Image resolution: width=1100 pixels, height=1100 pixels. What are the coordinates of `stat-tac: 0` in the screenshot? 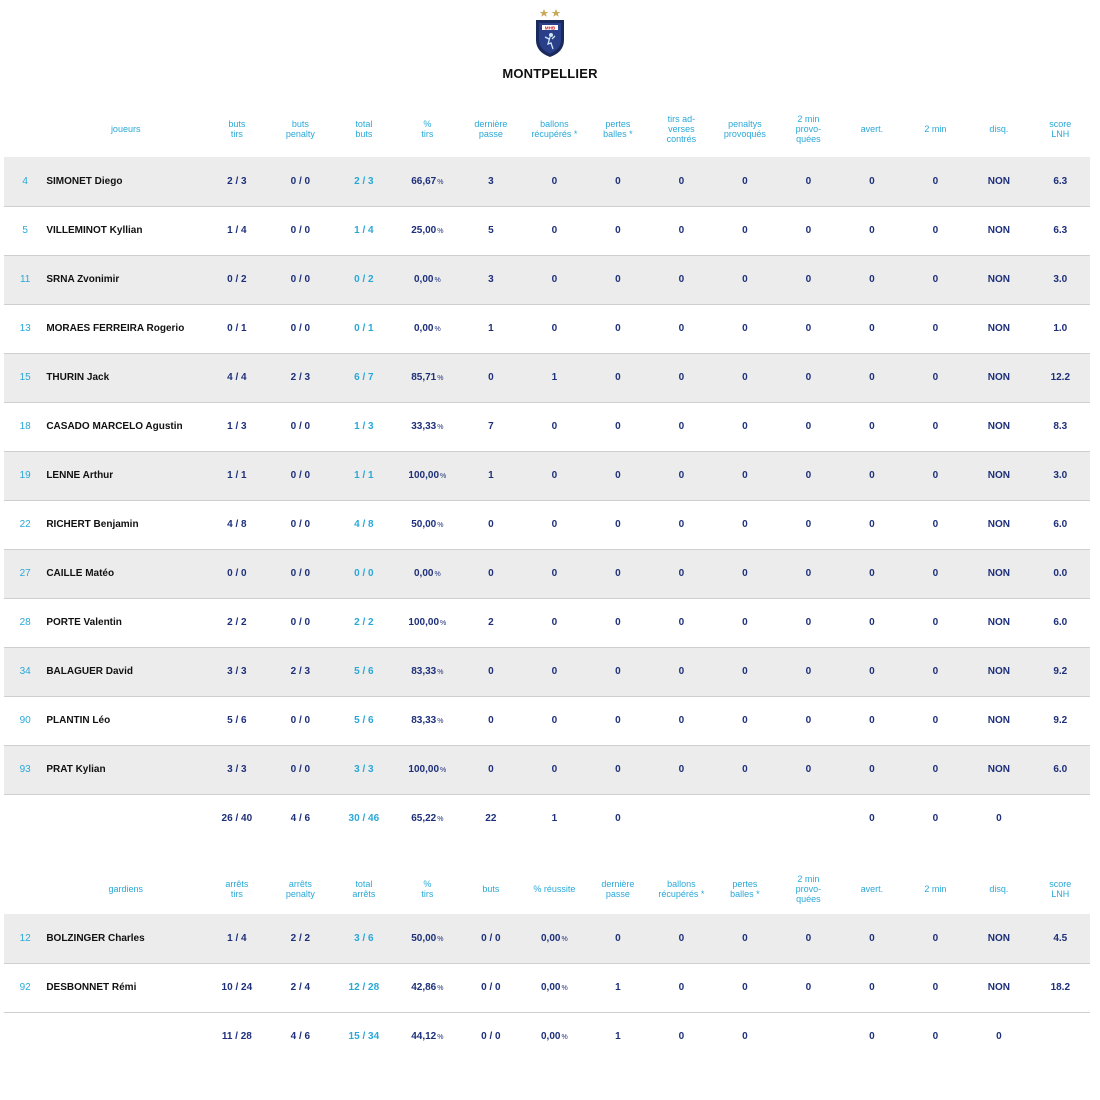 It's located at (681, 769).